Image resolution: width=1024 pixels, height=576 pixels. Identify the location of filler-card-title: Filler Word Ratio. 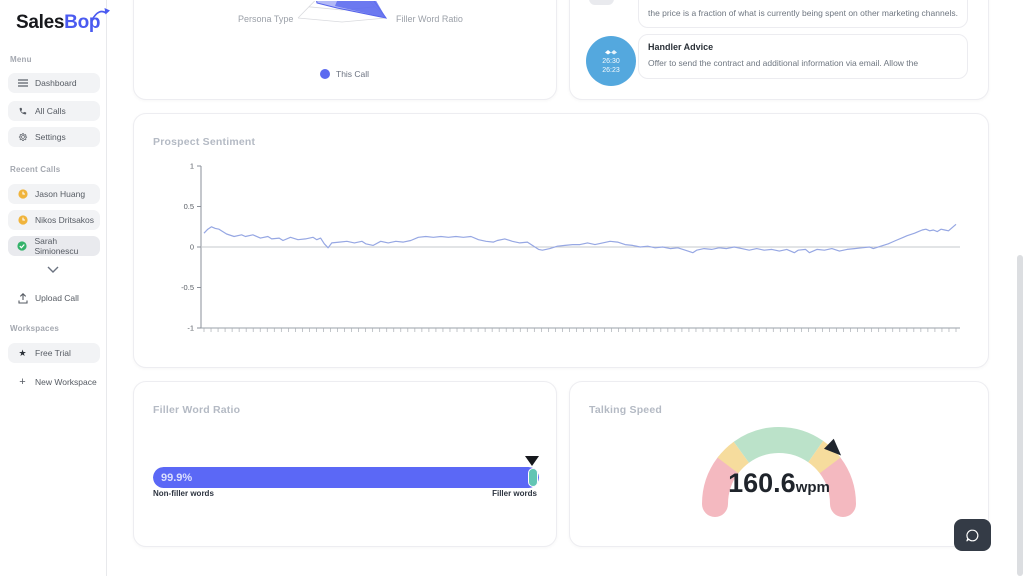
(197, 410).